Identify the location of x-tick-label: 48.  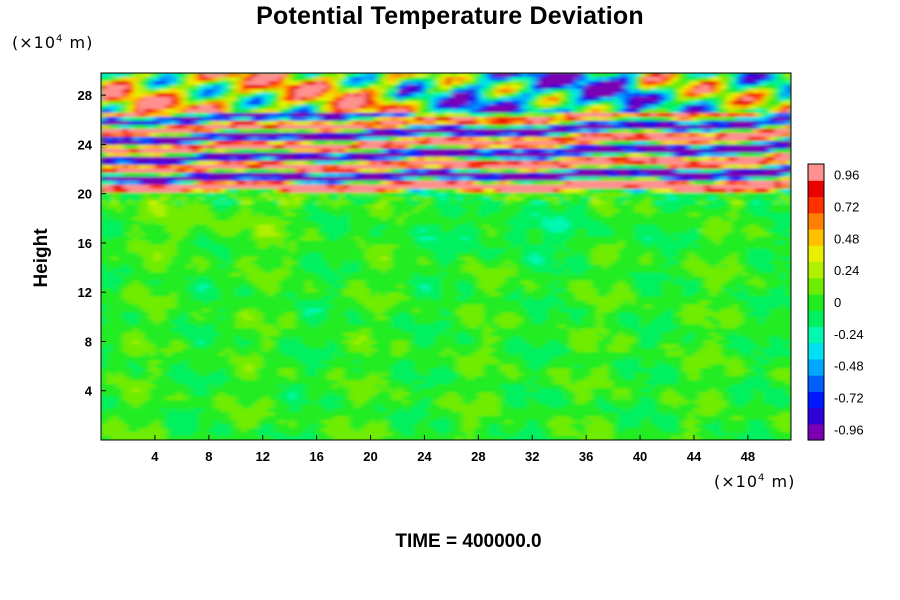
(748, 456).